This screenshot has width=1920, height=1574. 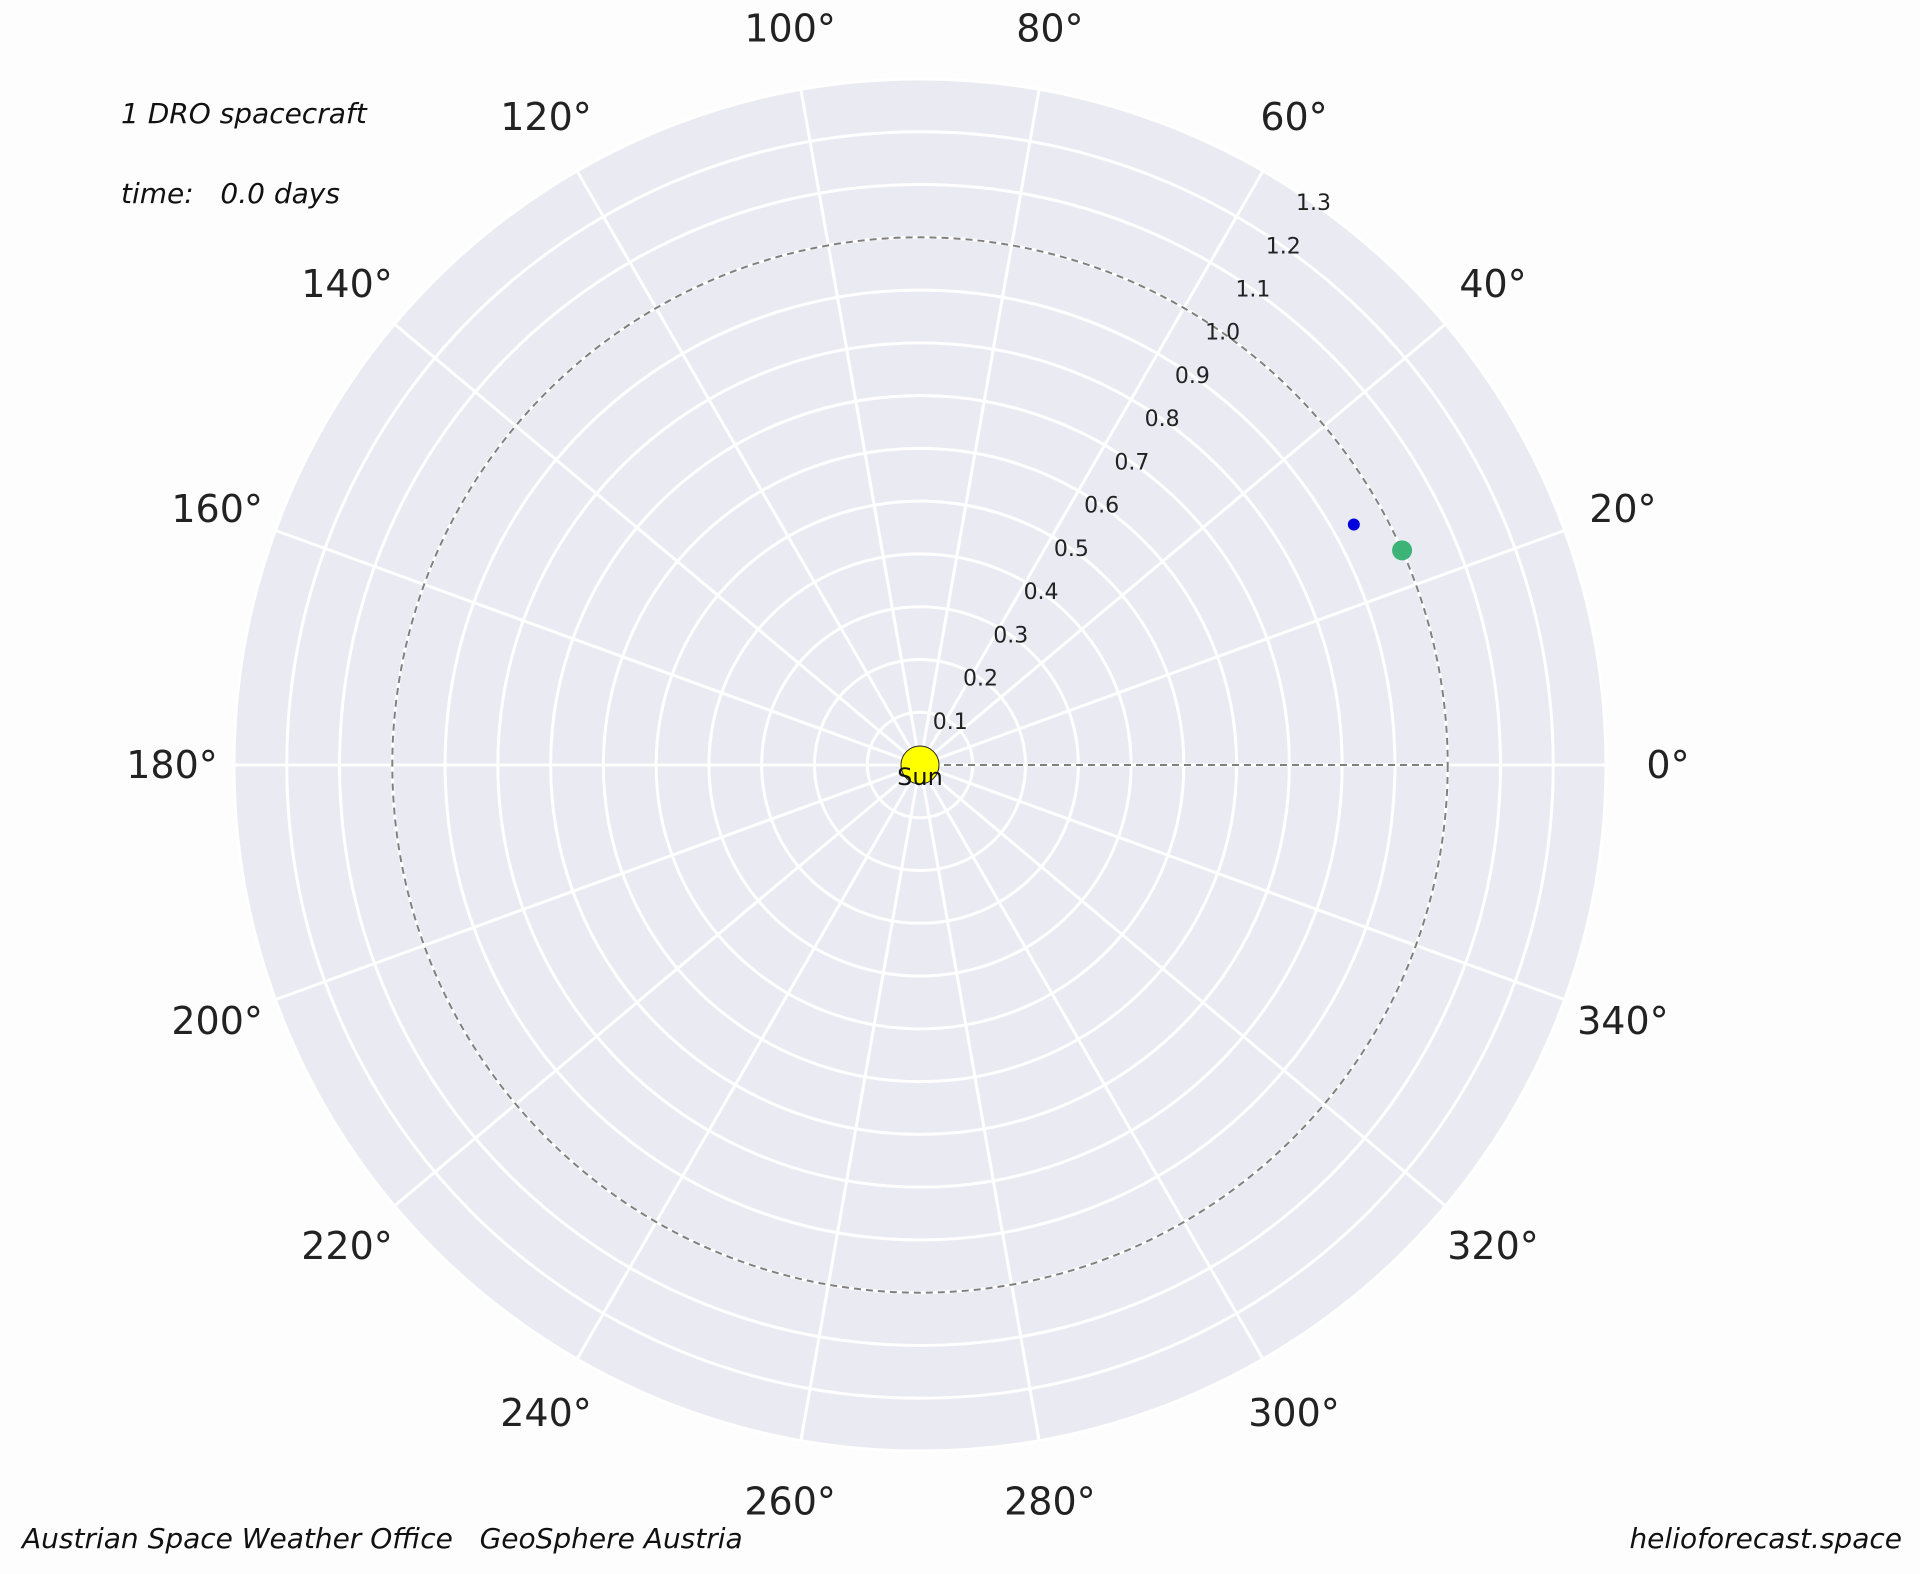 I want to click on angle-tick-label: 140°, so click(x=347, y=284).